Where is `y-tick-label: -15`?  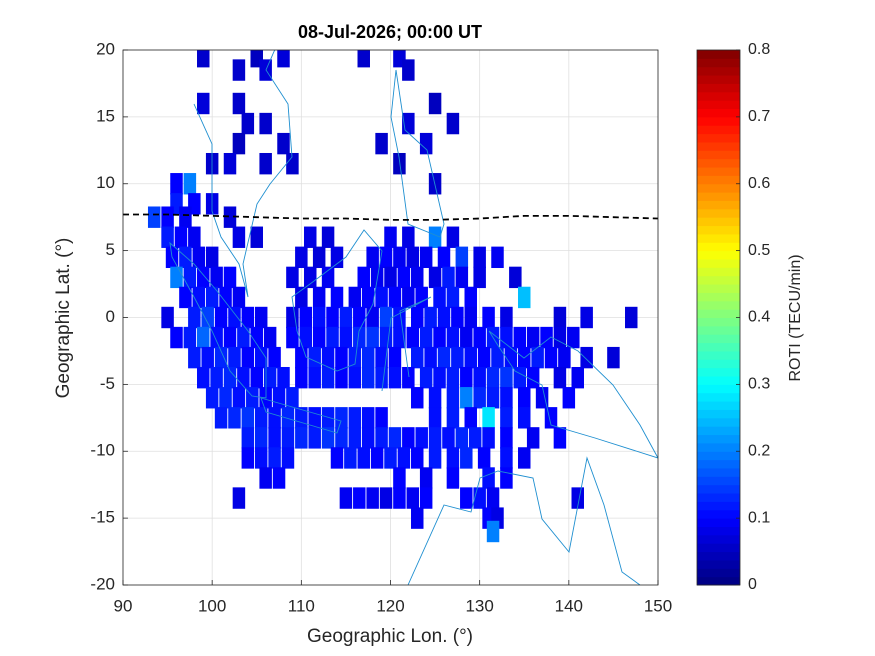
y-tick-label: -15 is located at coordinates (102, 517).